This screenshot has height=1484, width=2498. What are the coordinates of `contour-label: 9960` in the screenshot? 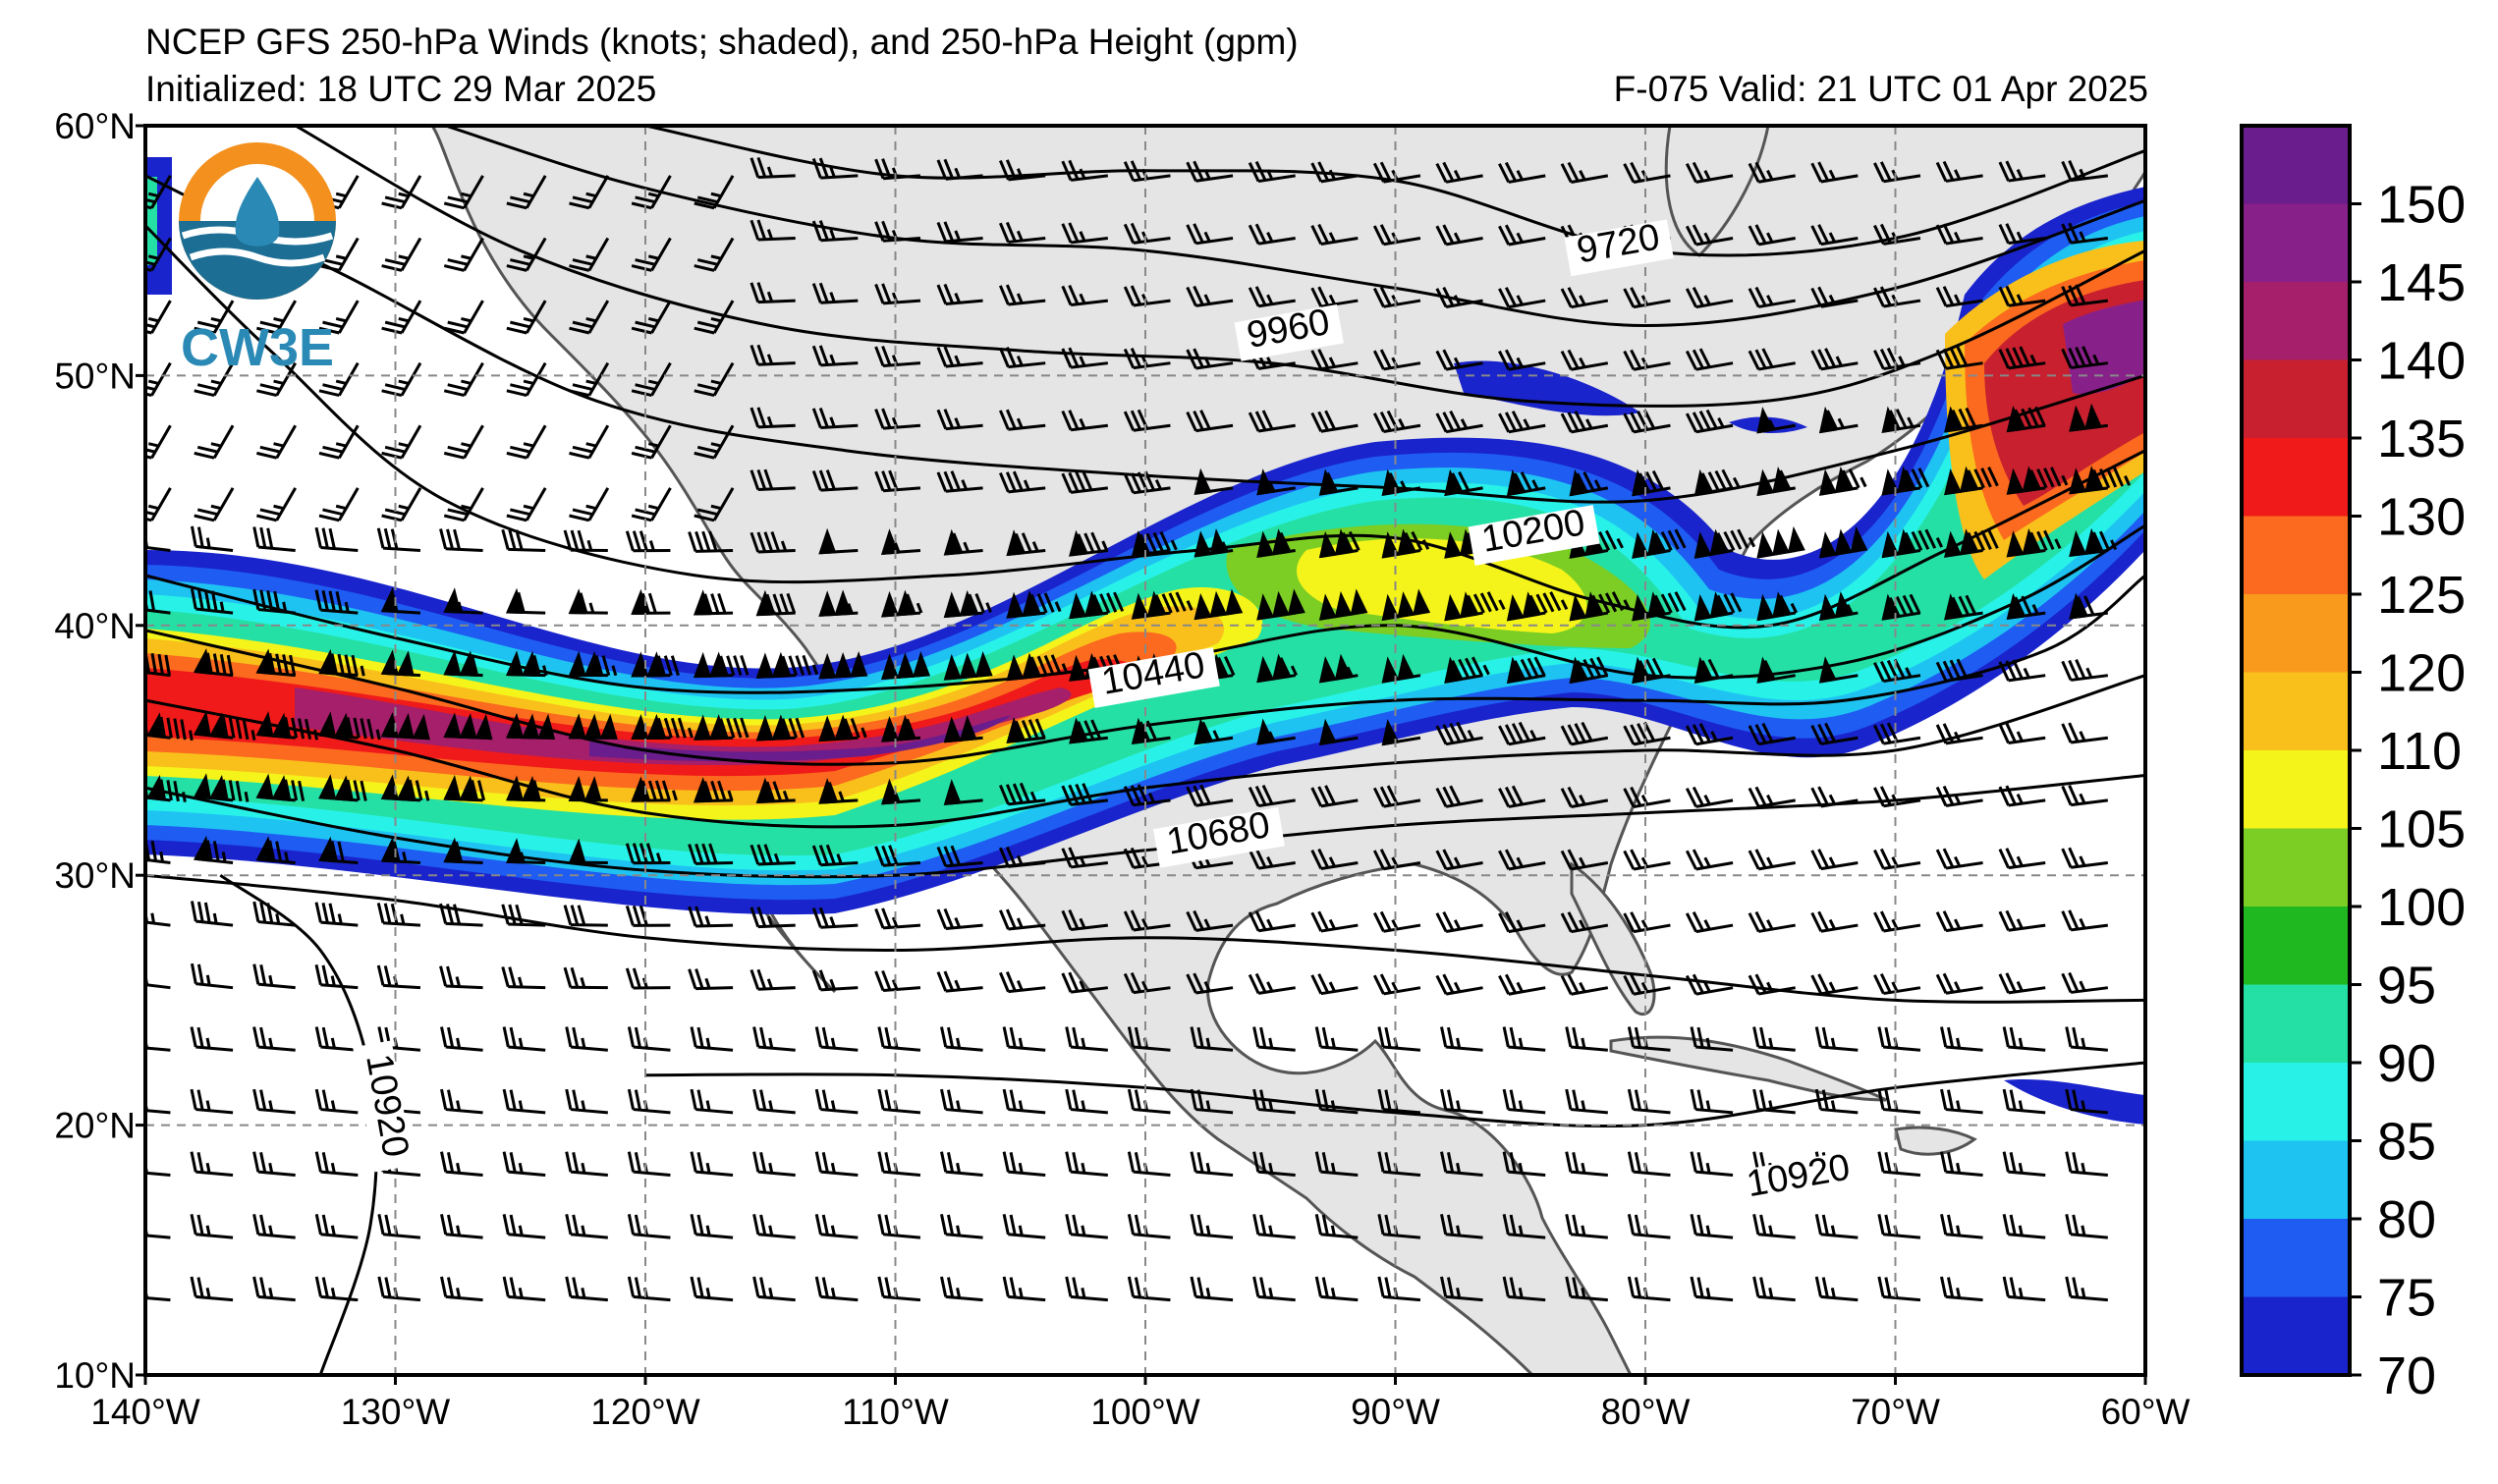 It's located at (1289, 331).